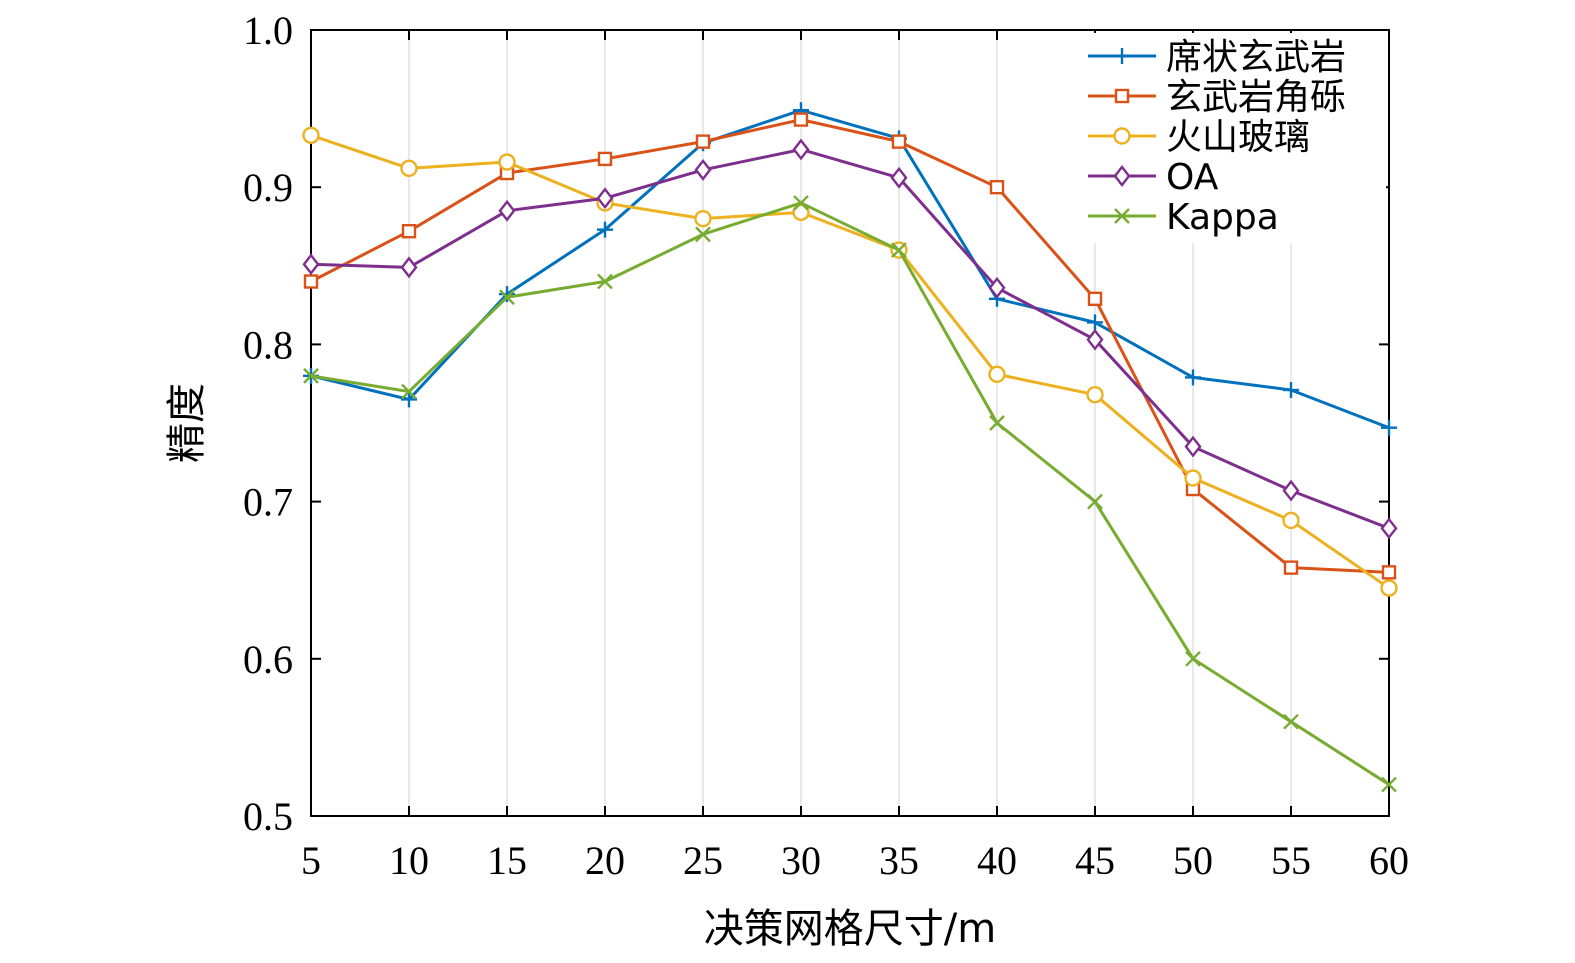 The width and height of the screenshot is (1575, 963). Describe the element at coordinates (1256, 97) in the screenshot. I see `legend-label: 玄武岩角砾` at that location.